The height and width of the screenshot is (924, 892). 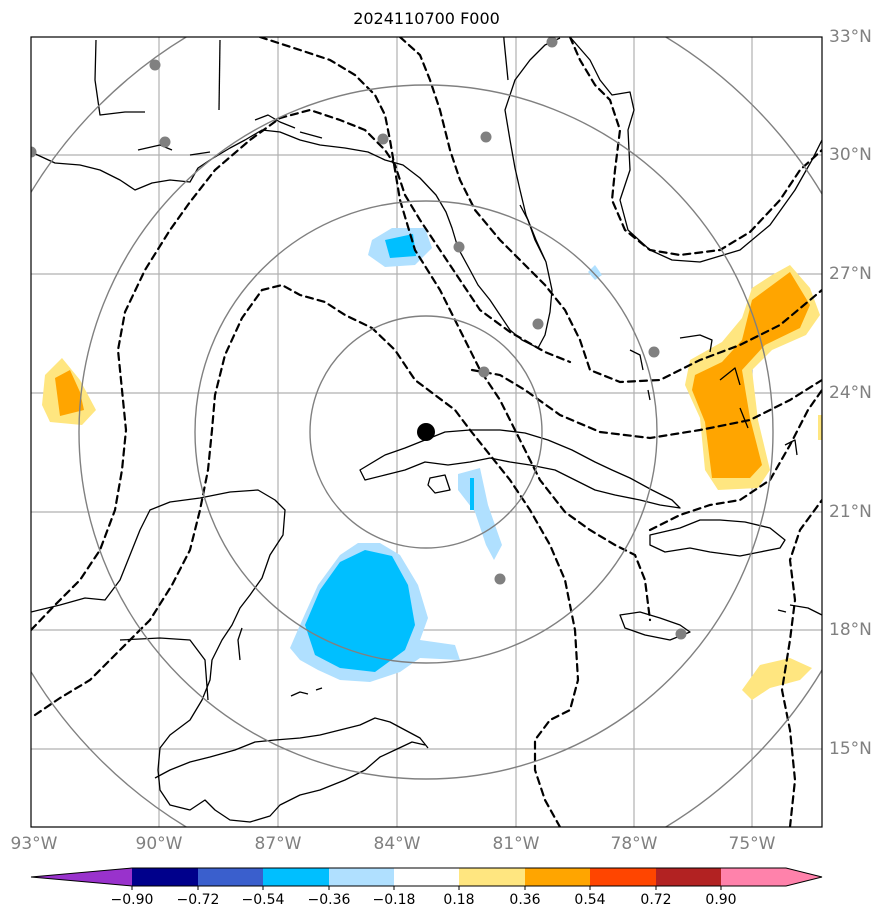 What do you see at coordinates (655, 626) in the screenshot?
I see `jamaica-coast` at bounding box center [655, 626].